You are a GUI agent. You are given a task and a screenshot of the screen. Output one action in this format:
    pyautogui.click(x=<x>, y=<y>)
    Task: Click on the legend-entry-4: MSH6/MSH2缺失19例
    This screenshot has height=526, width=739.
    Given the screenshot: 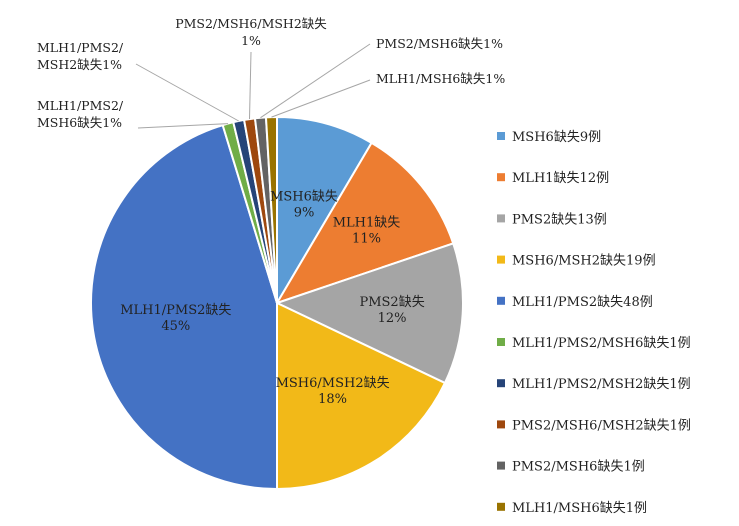 What is the action you would take?
    pyautogui.click(x=584, y=261)
    